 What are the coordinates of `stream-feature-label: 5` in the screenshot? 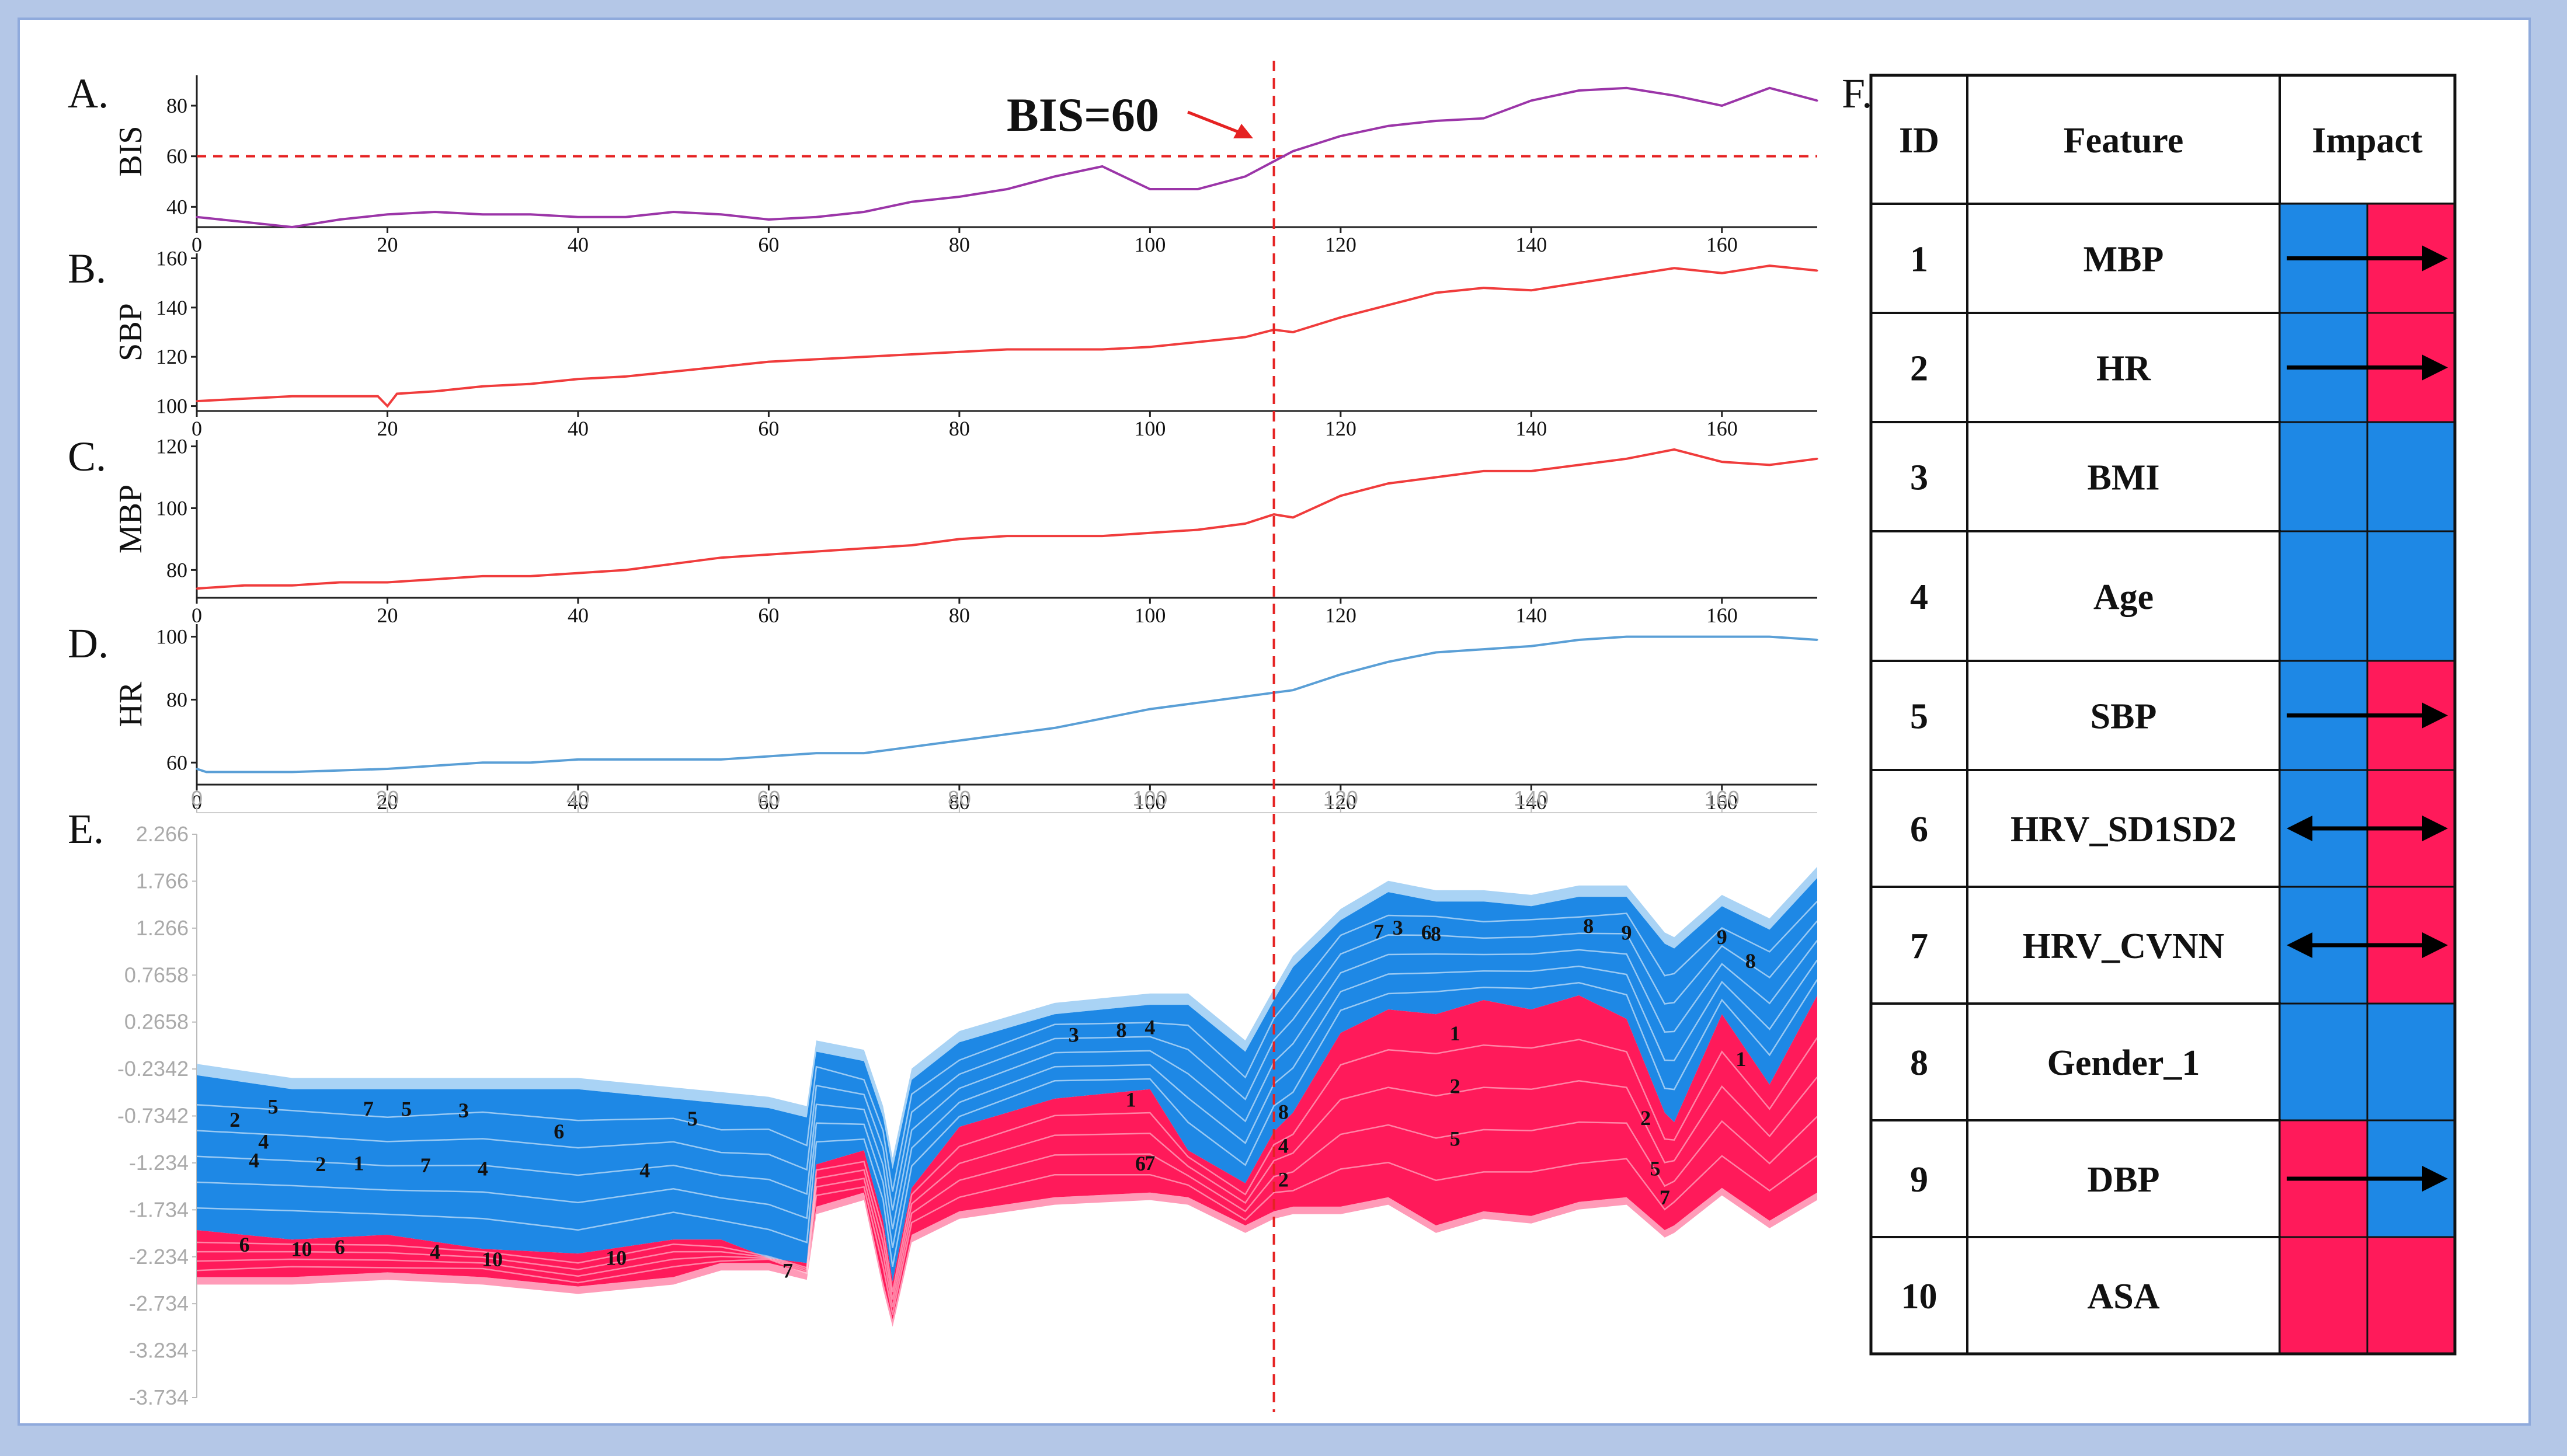 It's located at (273, 1107).